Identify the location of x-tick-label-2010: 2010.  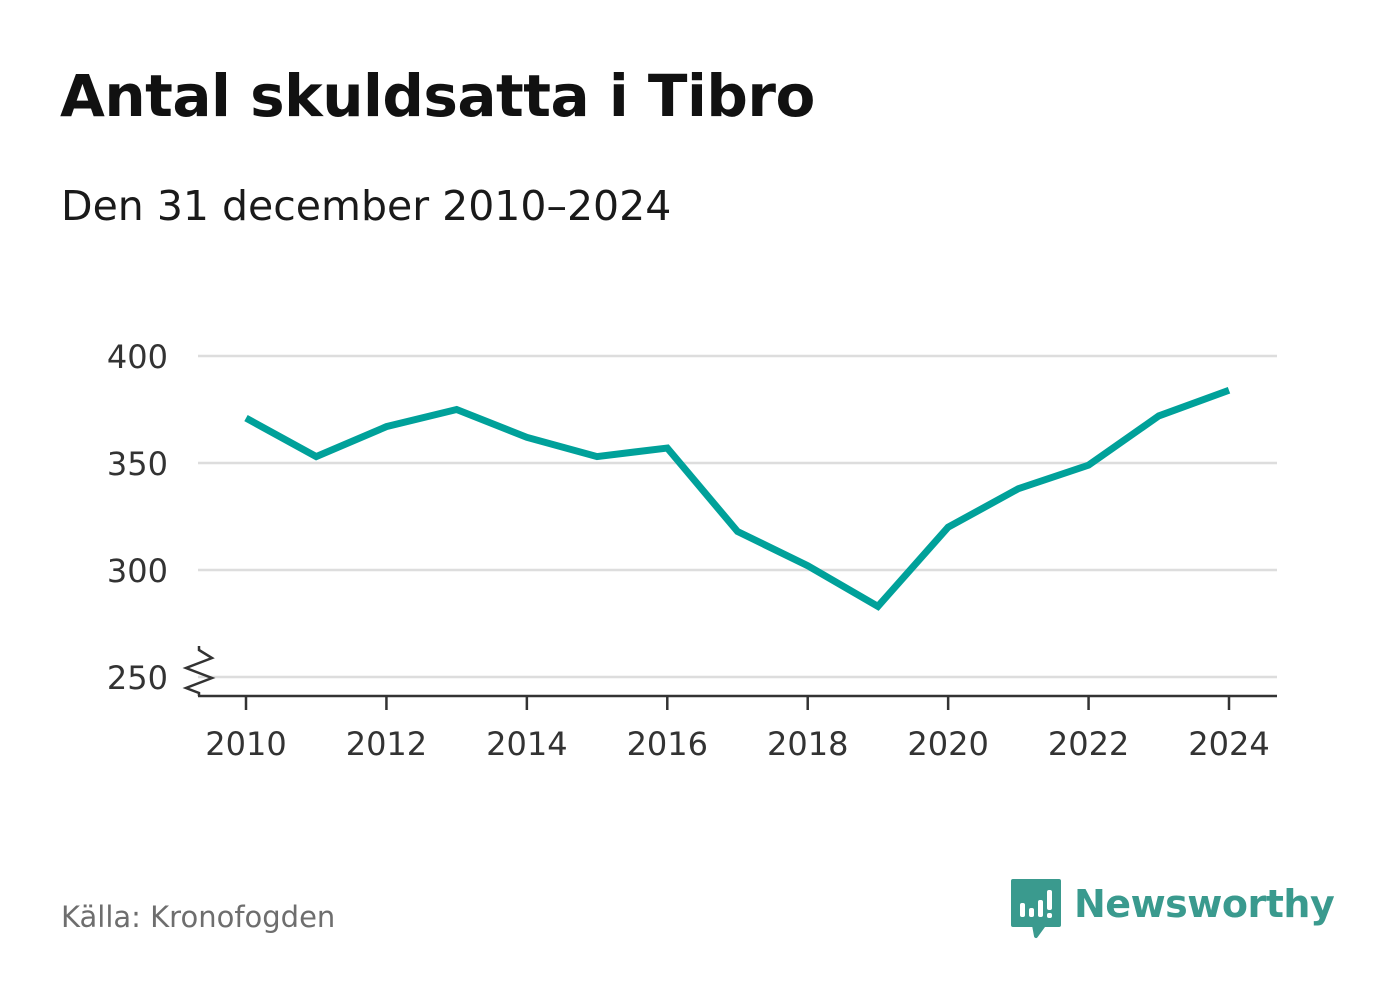
(245, 744).